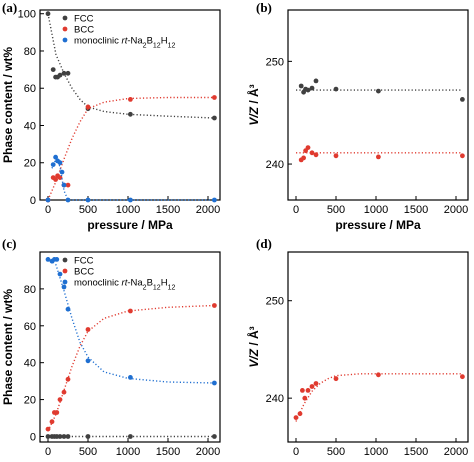 Image resolution: width=474 pixels, height=462 pixels. What do you see at coordinates (98, 41) in the screenshot?
I see `legend-label-part: monoclinic` at bounding box center [98, 41].